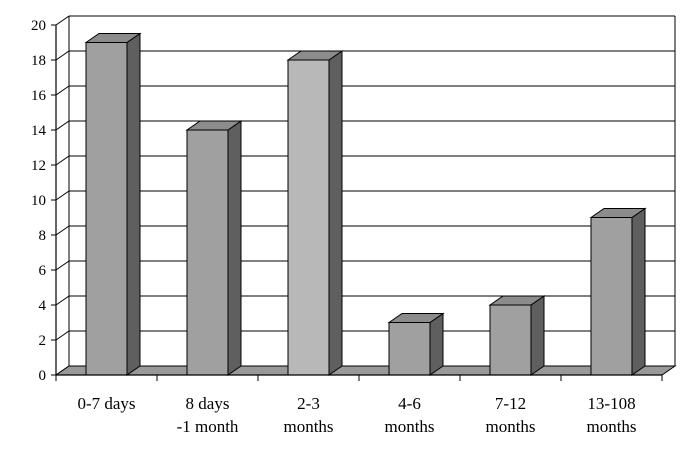 This screenshot has width=694, height=455. Describe the element at coordinates (611, 403) in the screenshot. I see `x-category-label-5-line-0: 13-108` at that location.